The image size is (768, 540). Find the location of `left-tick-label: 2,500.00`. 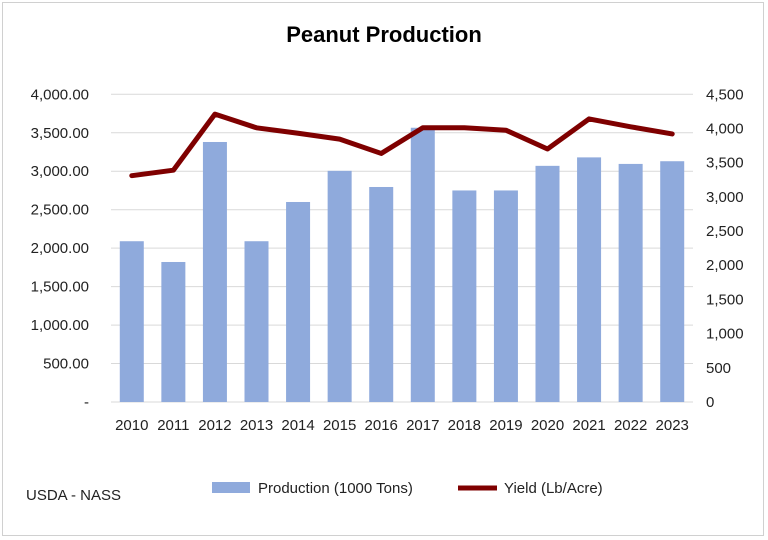

left-tick-label: 2,500.00 is located at coordinates (60, 210).